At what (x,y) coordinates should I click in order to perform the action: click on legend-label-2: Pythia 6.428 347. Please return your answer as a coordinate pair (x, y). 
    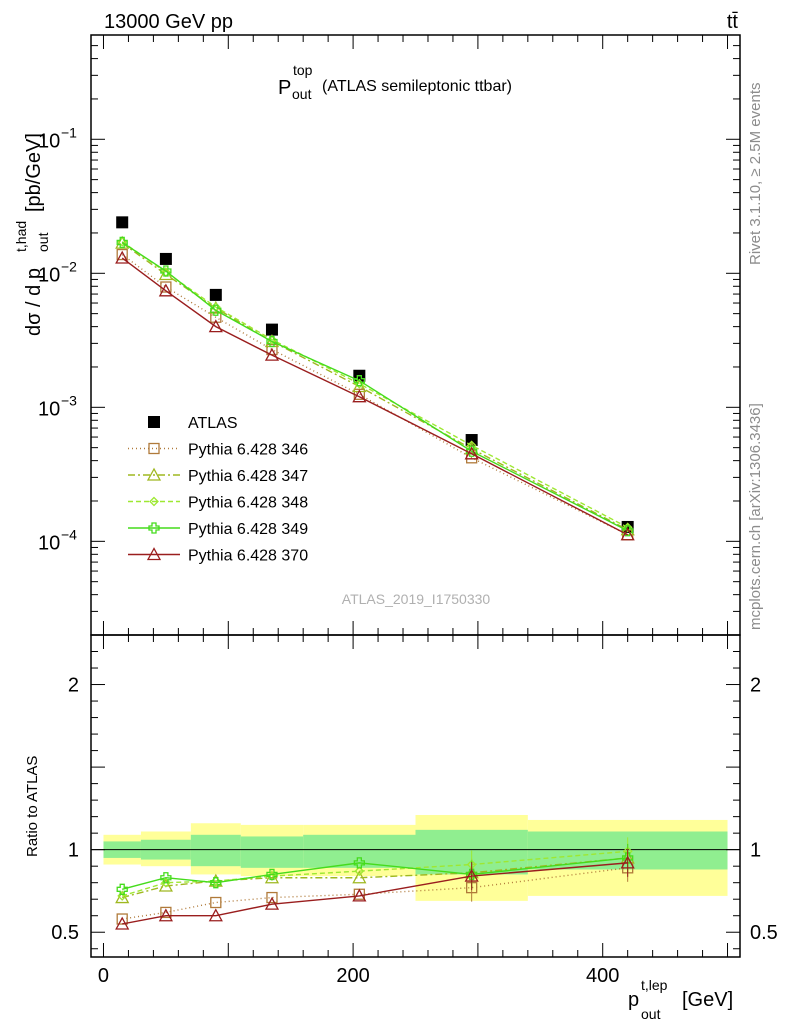
    Looking at the image, I should click on (248, 476).